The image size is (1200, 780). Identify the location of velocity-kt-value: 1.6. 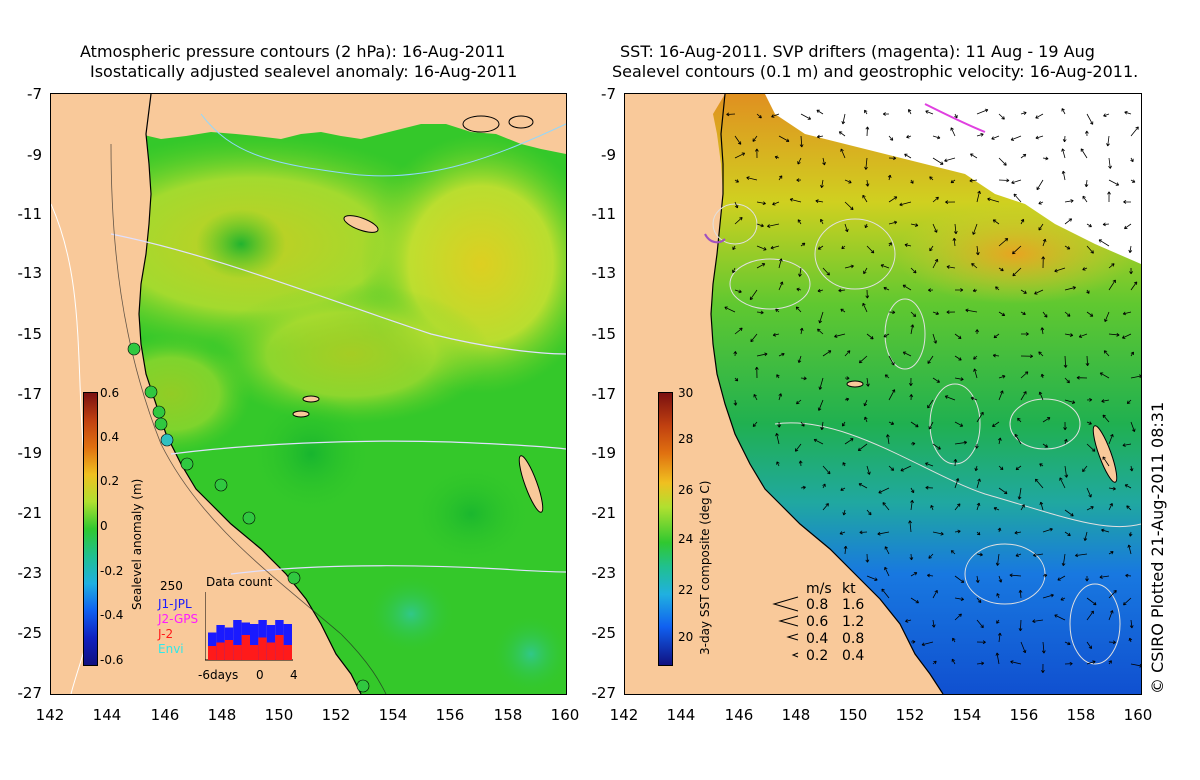
(853, 605).